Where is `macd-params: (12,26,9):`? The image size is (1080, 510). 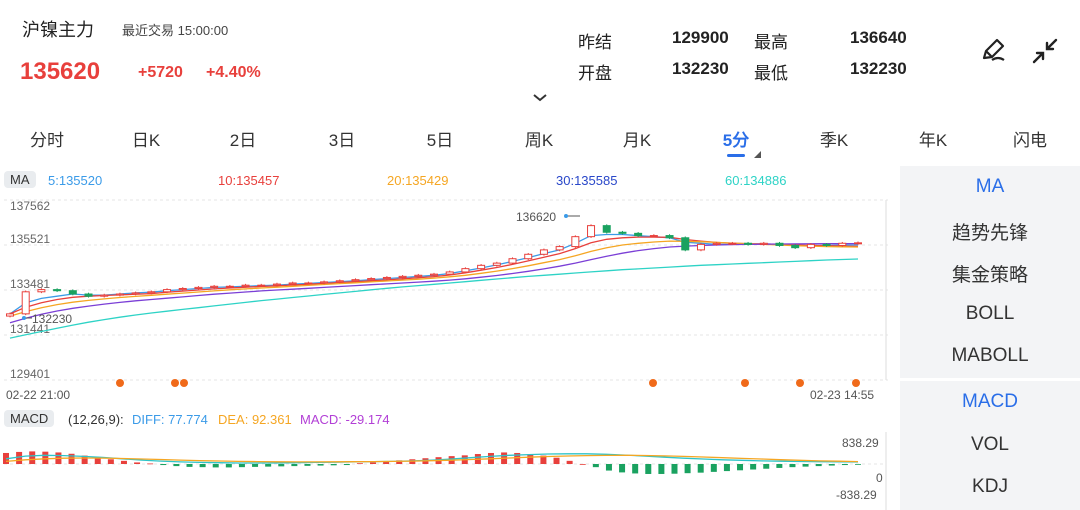 macd-params: (12,26,9): is located at coordinates (96, 419).